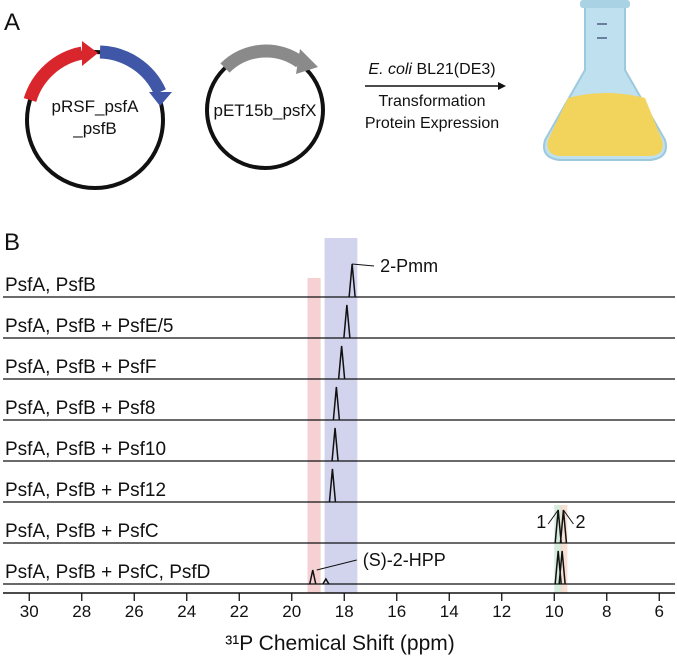 The width and height of the screenshot is (677, 667). Describe the element at coordinates (344, 611) in the screenshot. I see `x-tick-label: 18` at that location.